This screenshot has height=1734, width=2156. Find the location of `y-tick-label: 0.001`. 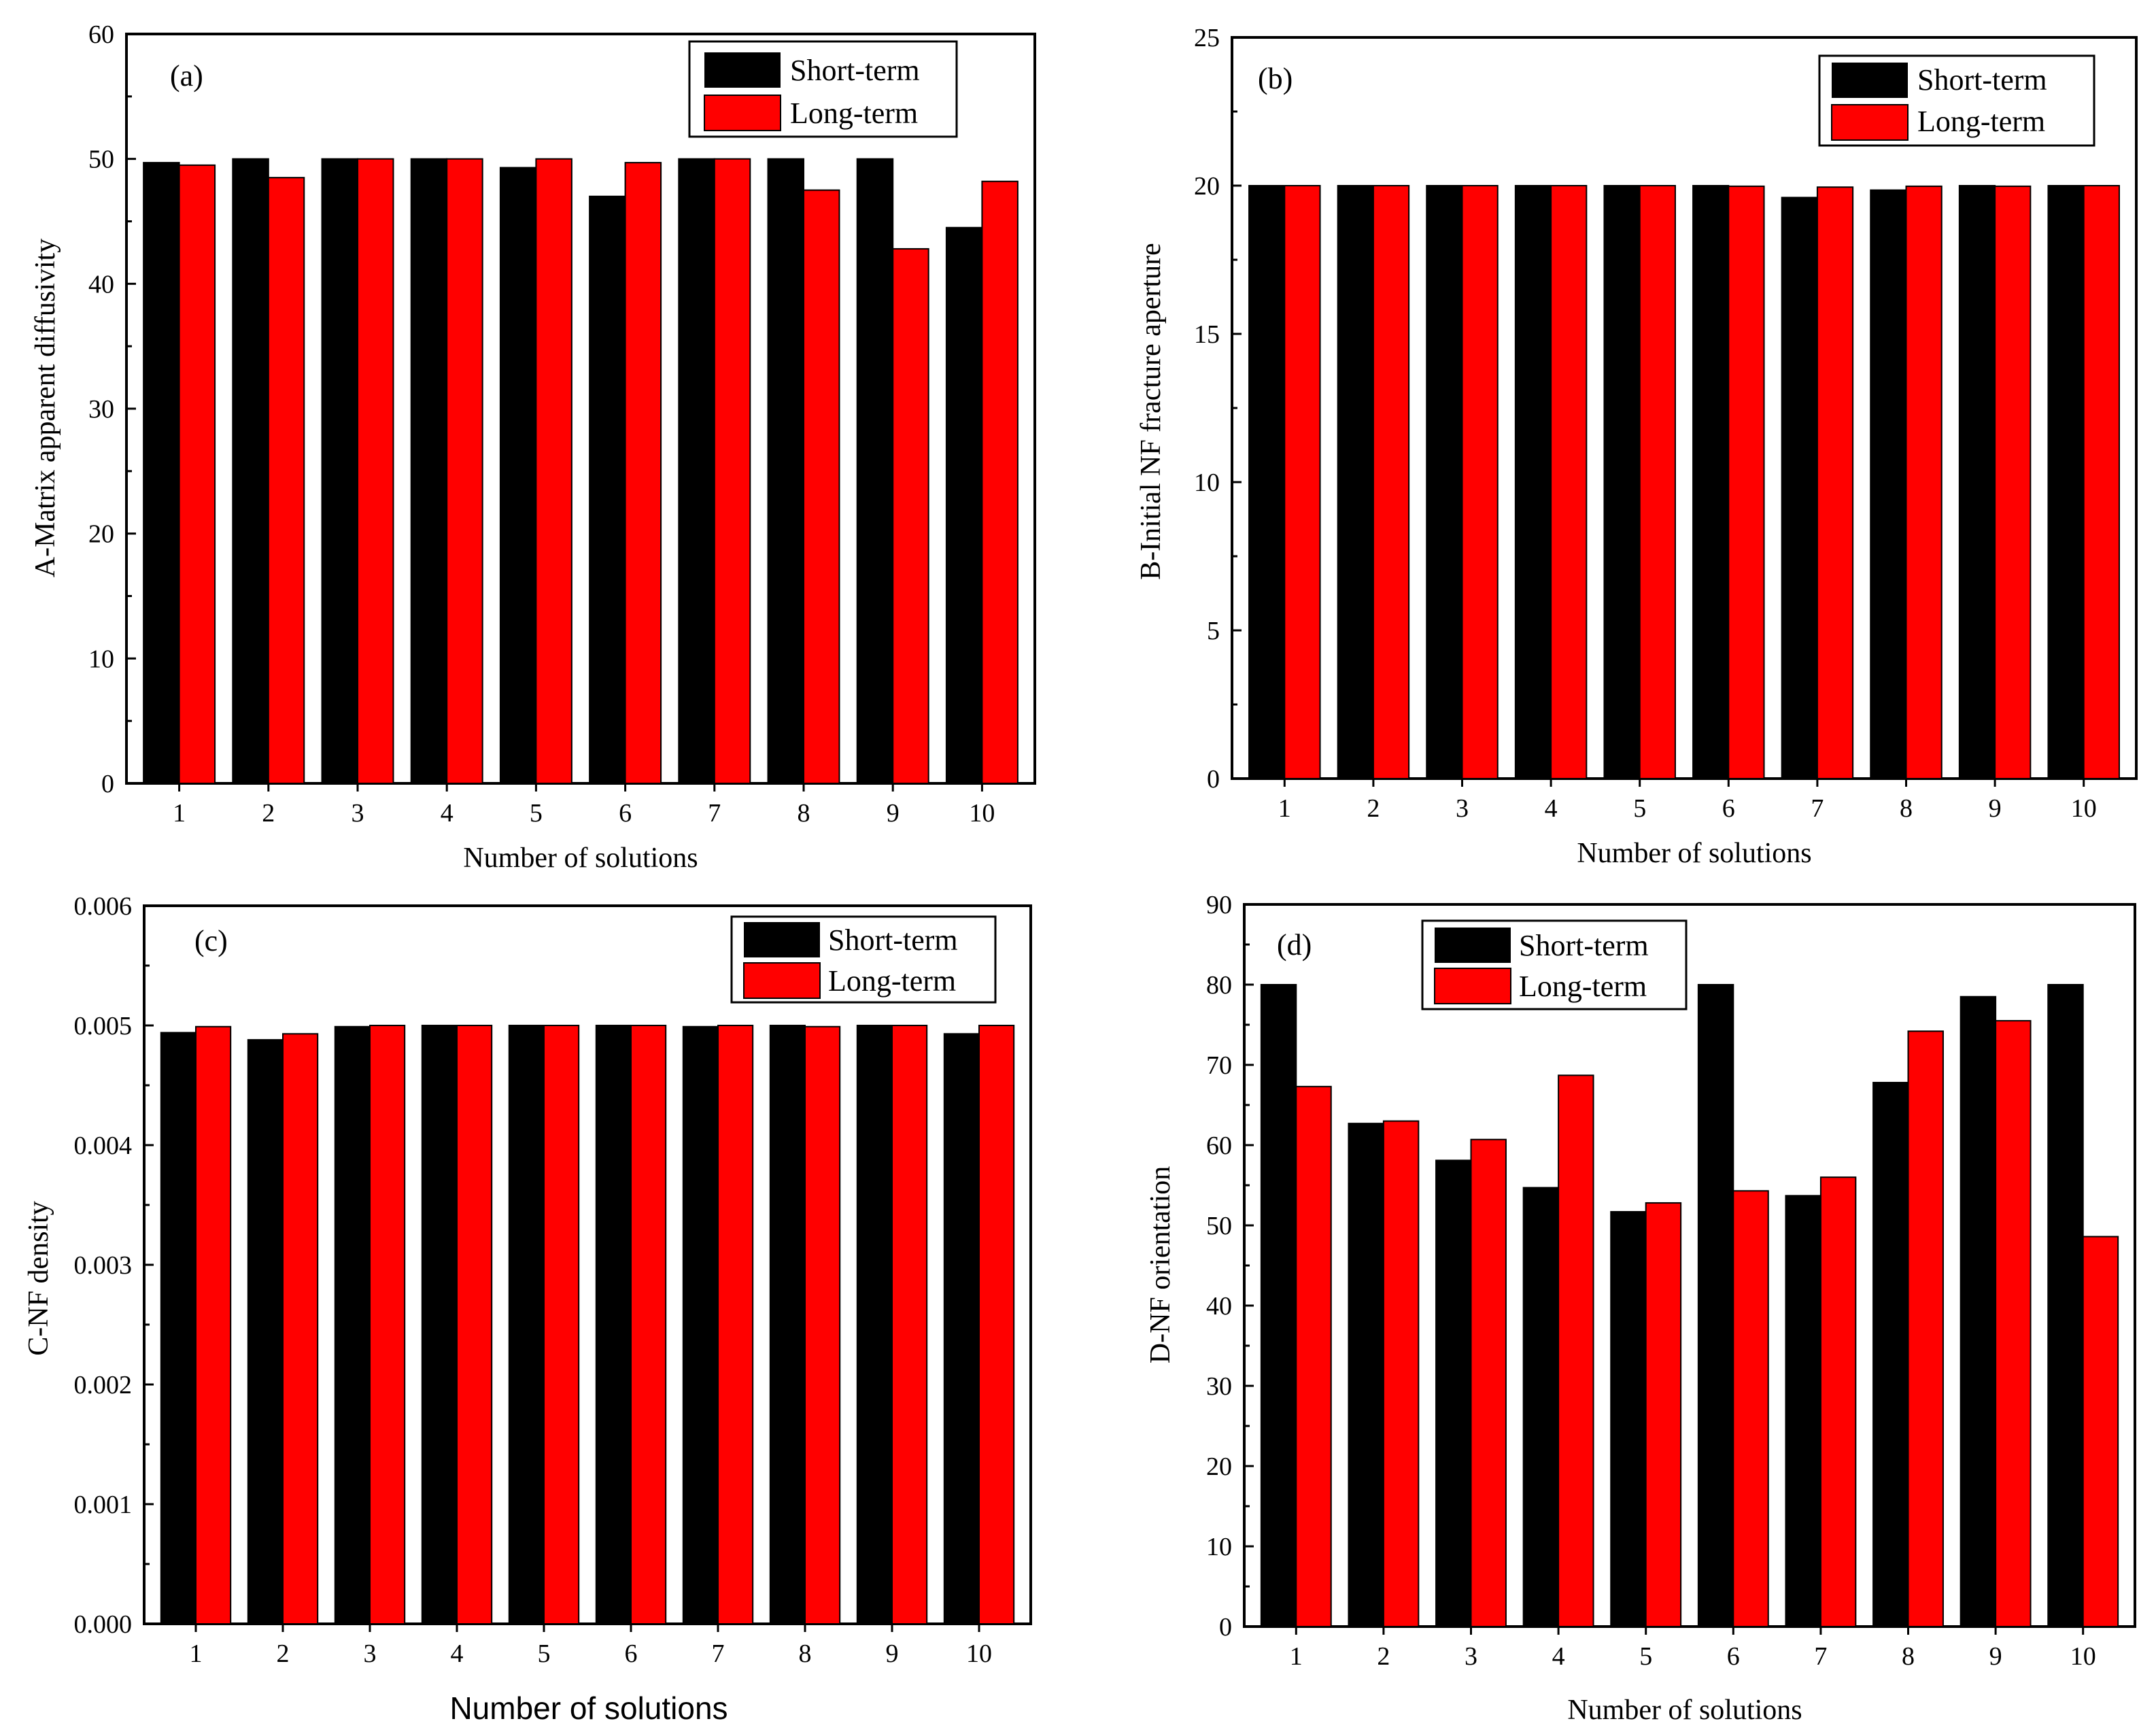

y-tick-label: 0.001 is located at coordinates (103, 1505).